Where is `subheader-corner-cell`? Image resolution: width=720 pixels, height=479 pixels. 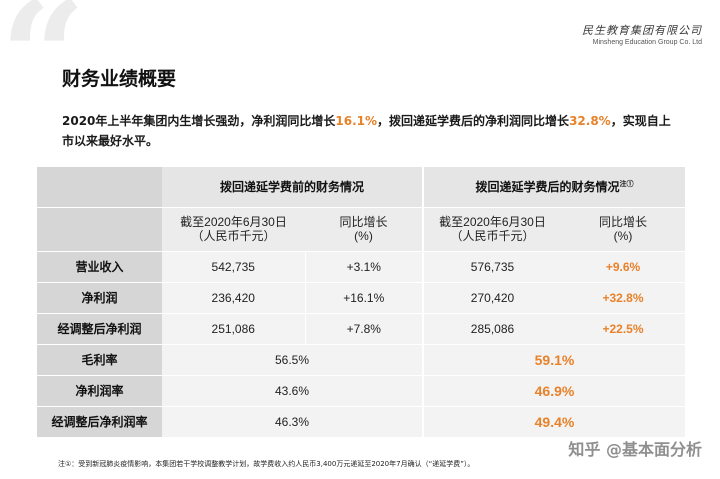 subheader-corner-cell is located at coordinates (99, 229).